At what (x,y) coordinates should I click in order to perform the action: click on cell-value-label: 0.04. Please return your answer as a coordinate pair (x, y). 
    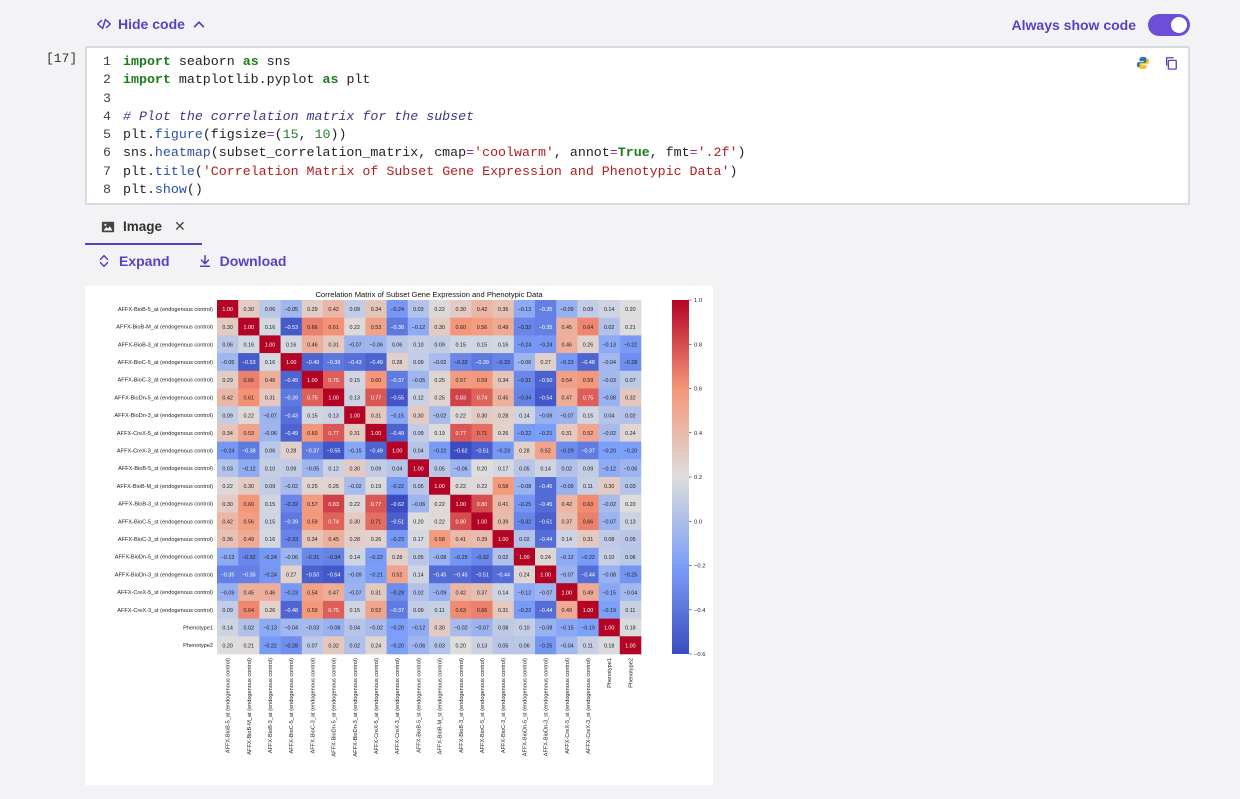
    Looking at the image, I should click on (397, 469).